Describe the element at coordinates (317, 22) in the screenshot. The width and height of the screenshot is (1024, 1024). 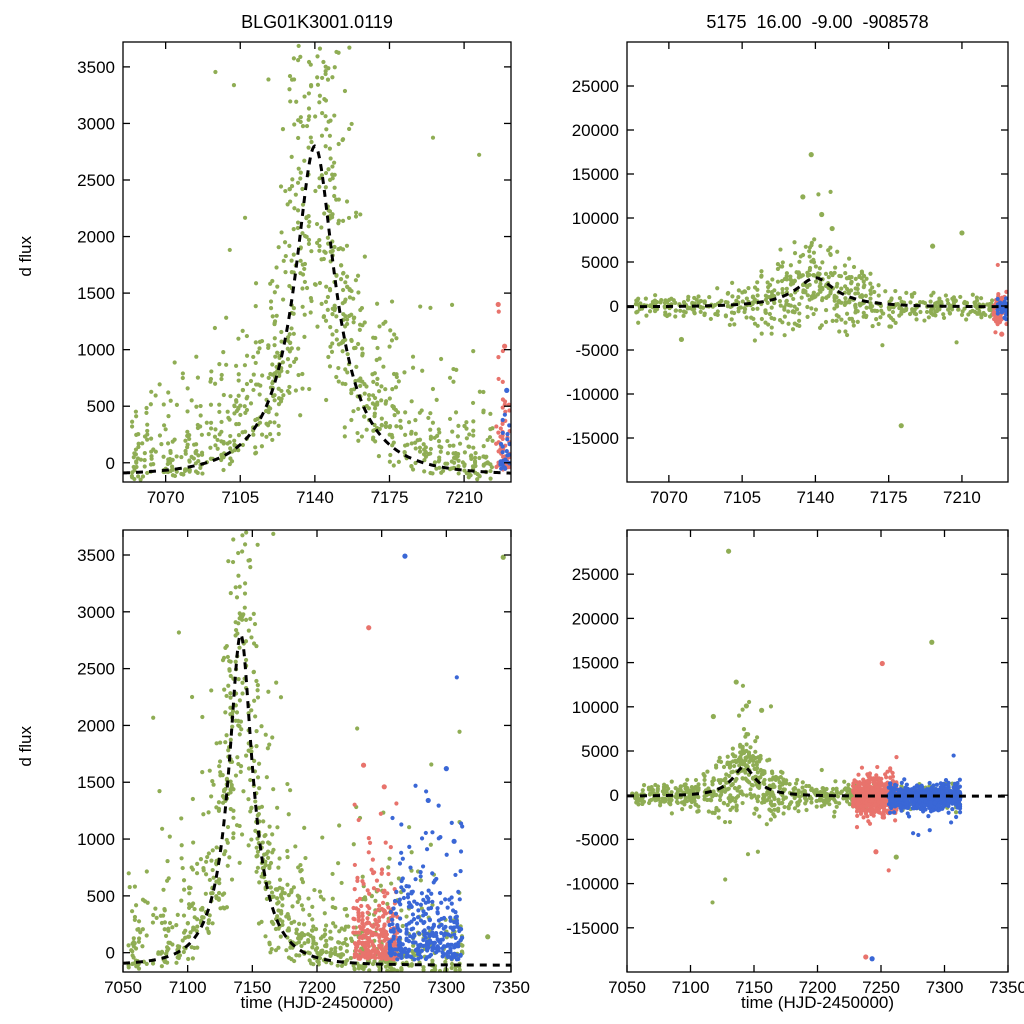
I see `panel-title-left: BLG01K3001.0119` at that location.